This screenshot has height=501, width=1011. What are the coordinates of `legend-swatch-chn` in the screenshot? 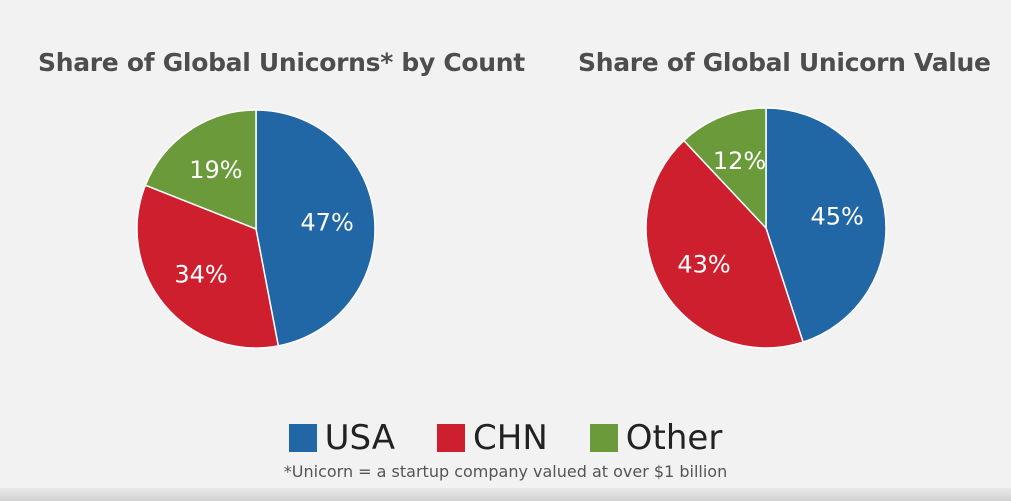 It's located at (451, 438).